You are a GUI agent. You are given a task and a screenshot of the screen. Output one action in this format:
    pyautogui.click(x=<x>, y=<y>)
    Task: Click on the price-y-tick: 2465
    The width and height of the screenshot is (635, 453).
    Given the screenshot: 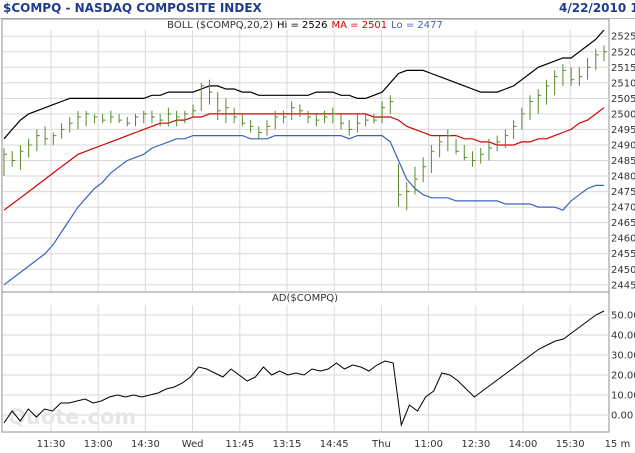 What is the action you would take?
    pyautogui.click(x=623, y=223)
    